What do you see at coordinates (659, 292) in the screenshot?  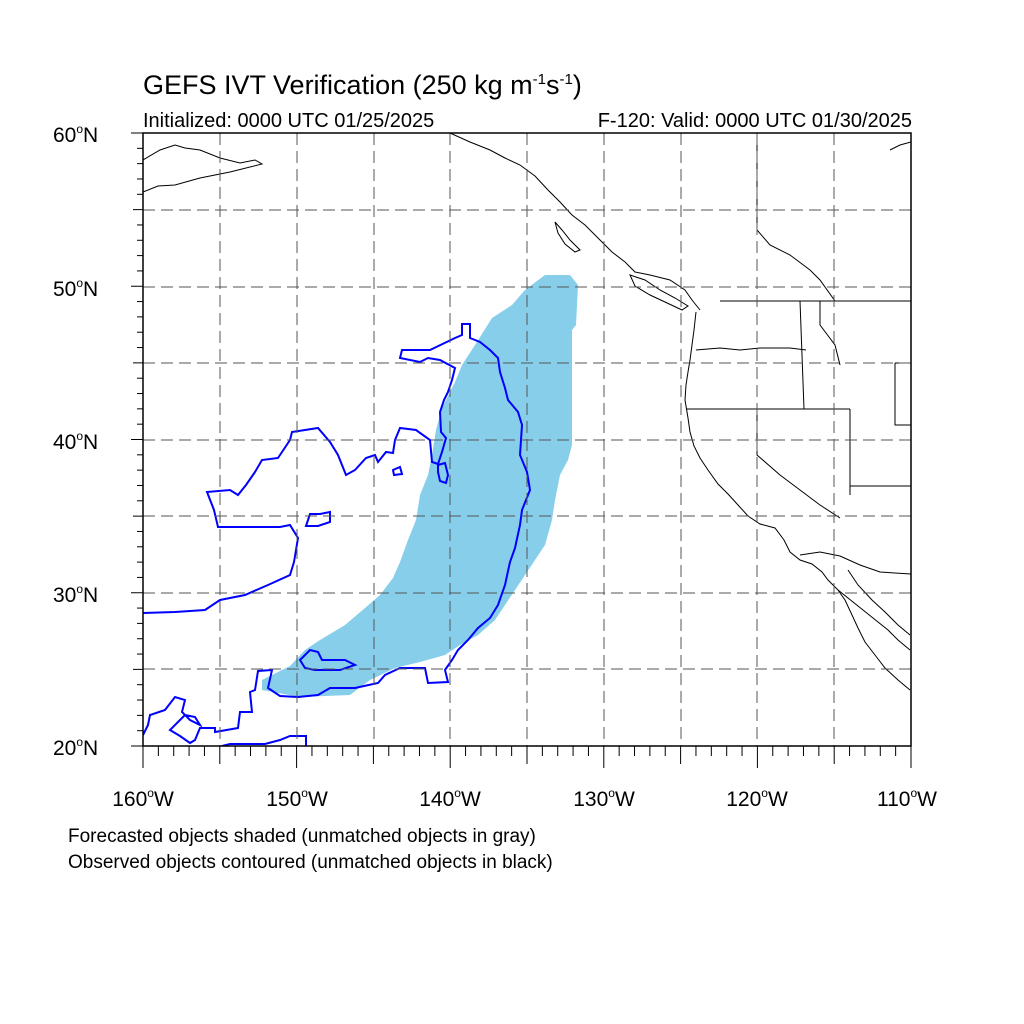 I see `vancouver-island` at bounding box center [659, 292].